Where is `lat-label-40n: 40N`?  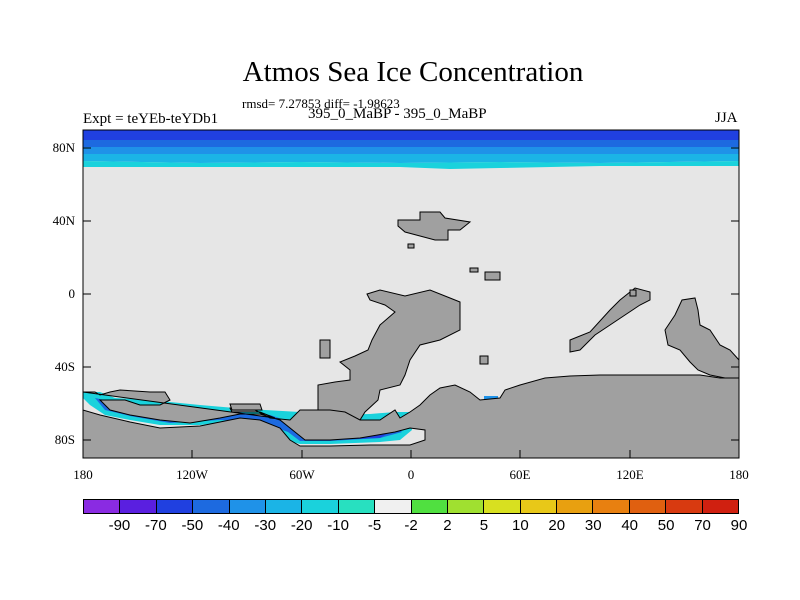 lat-label-40n: 40N is located at coordinates (63, 220).